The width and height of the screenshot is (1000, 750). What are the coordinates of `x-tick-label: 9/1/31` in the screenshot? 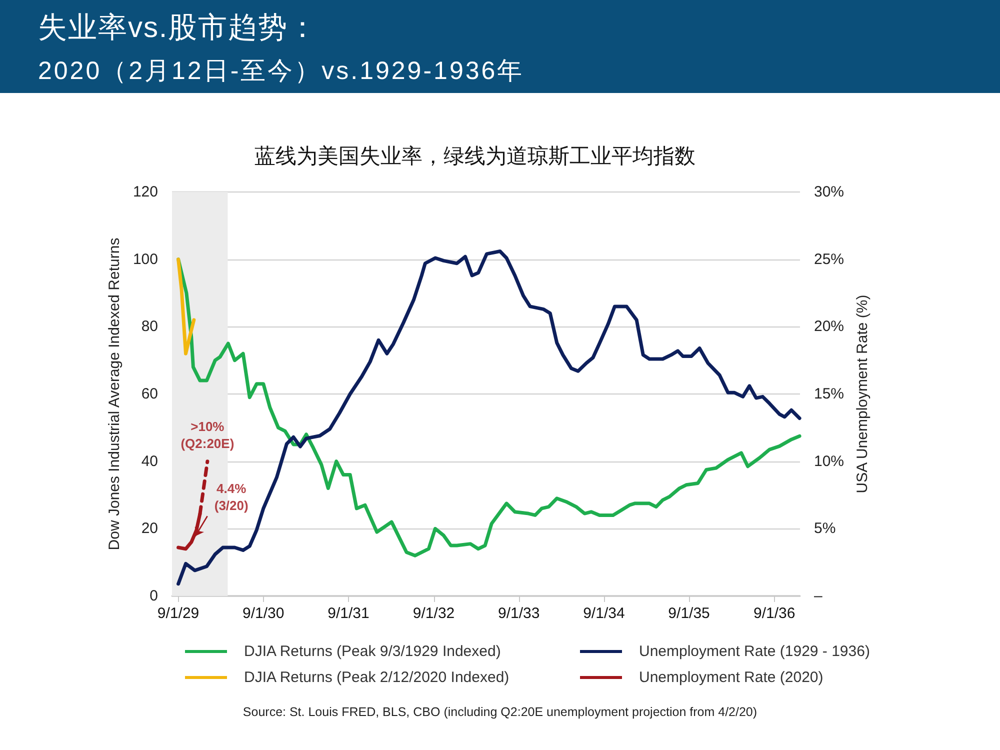 It's located at (349, 613).